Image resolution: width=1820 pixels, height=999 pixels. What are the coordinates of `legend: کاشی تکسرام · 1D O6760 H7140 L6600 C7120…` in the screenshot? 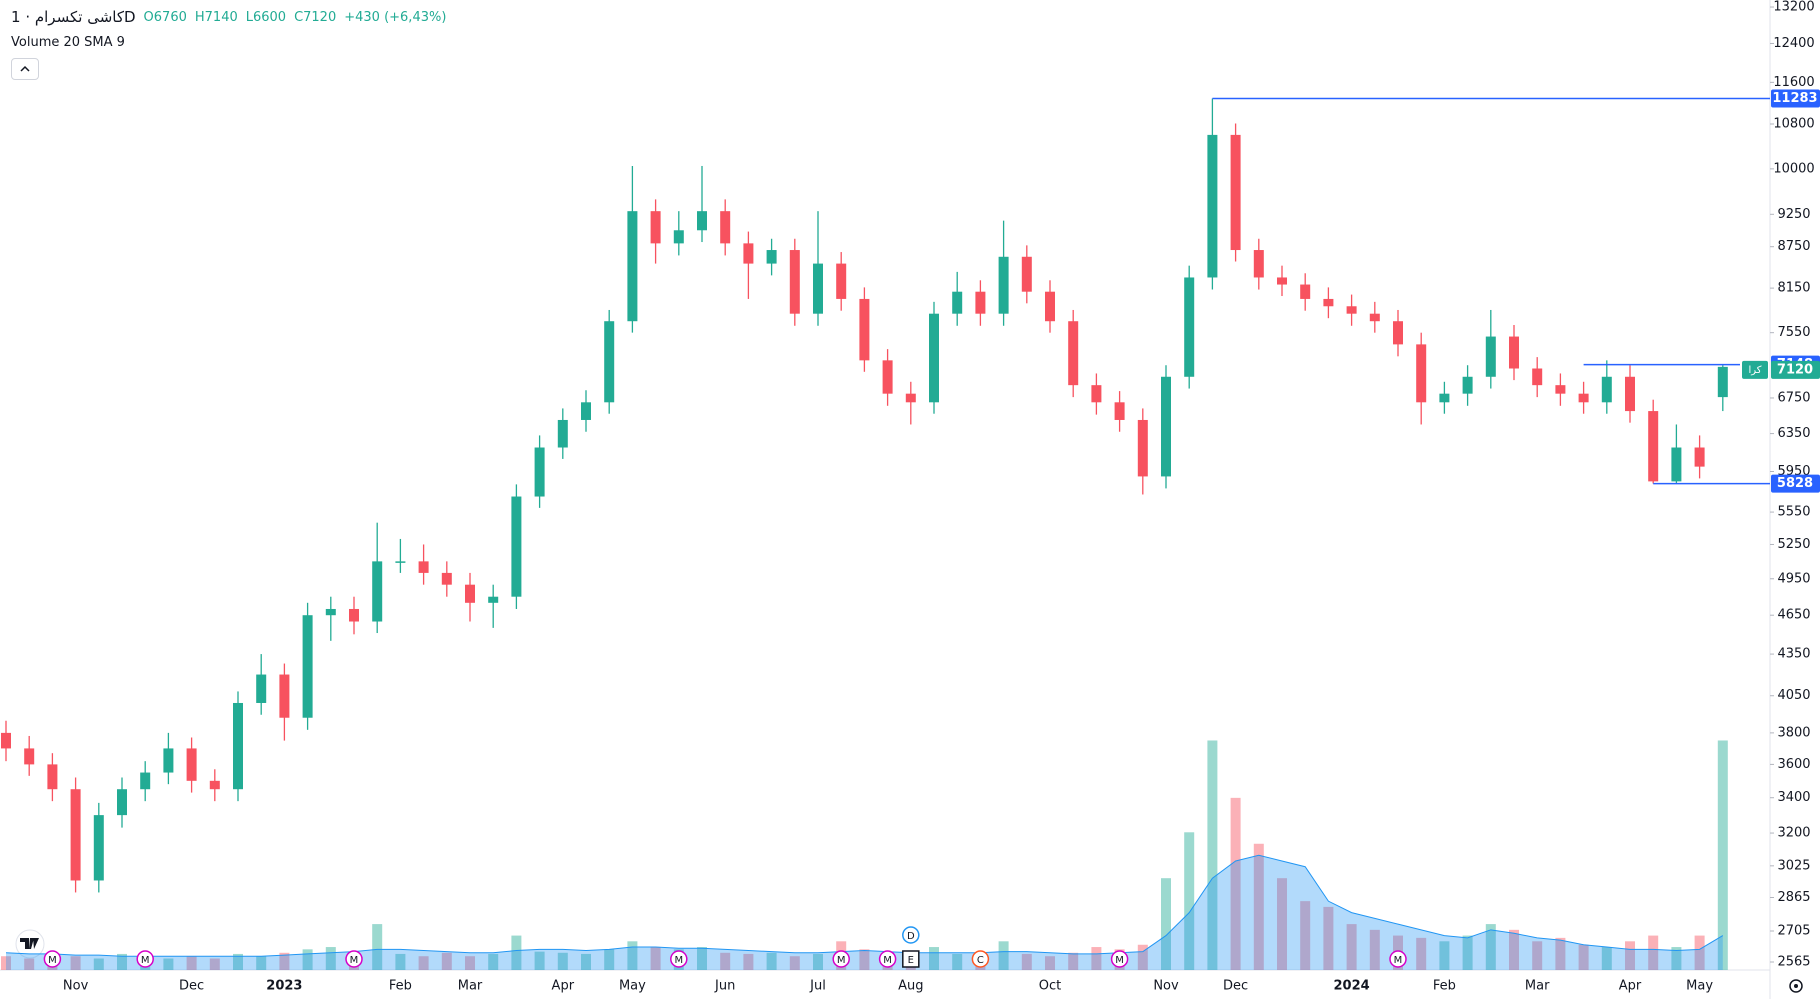 It's located at (228, 17).